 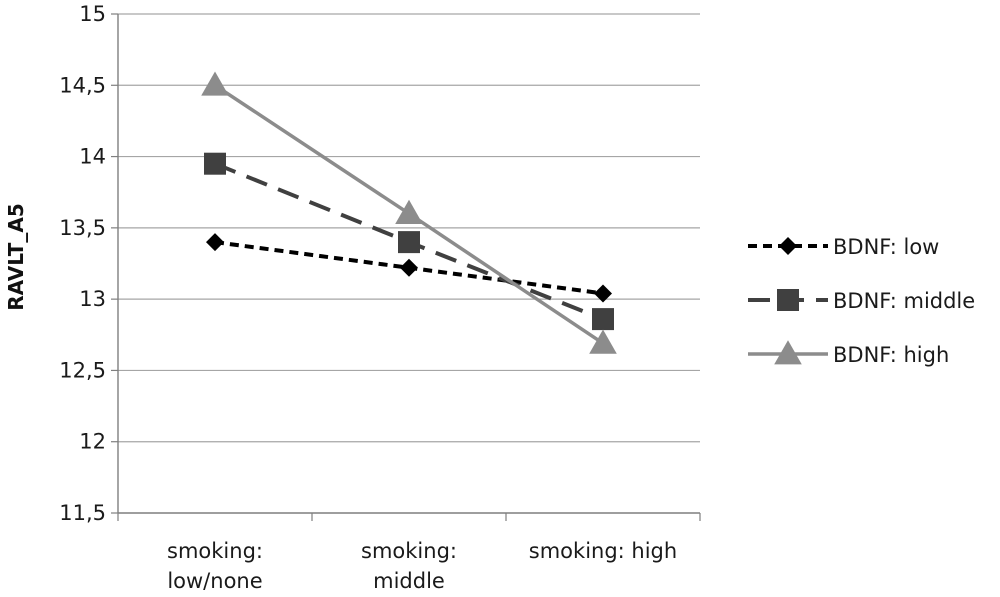 I want to click on series-diamond, so click(x=409, y=268).